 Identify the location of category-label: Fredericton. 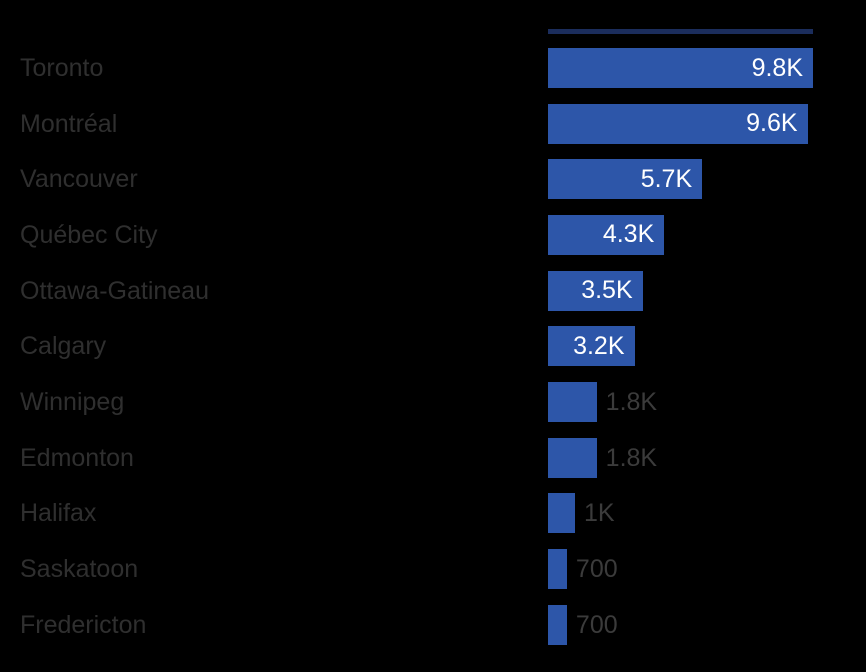
(83, 624).